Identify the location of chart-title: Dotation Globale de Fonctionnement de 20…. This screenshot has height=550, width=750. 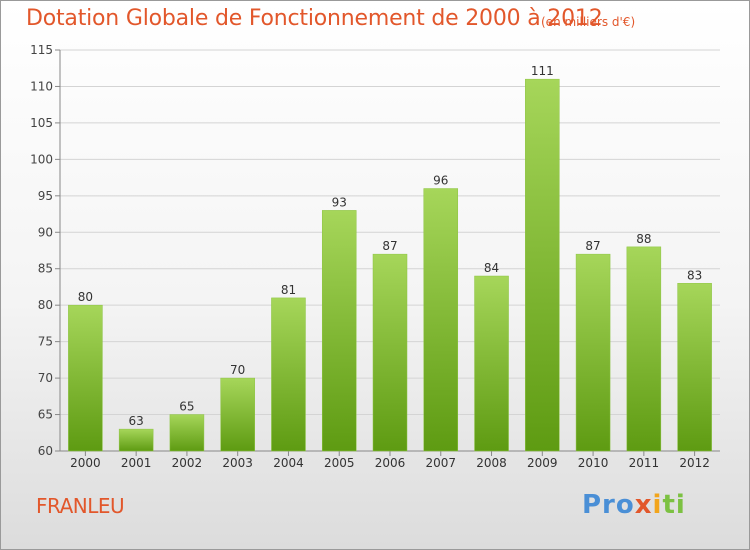
(314, 18).